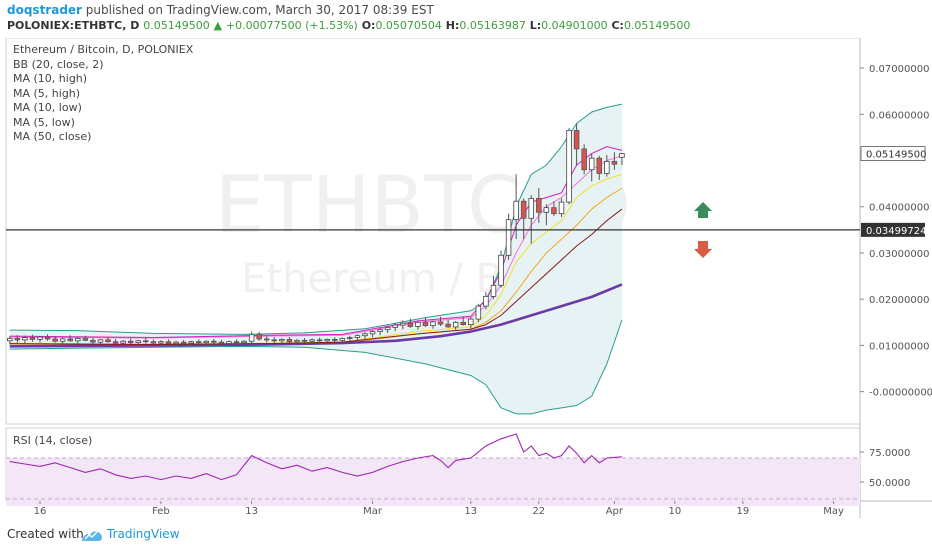 This screenshot has width=932, height=550. Describe the element at coordinates (53, 440) in the screenshot. I see `rsi-legend: RSI (14, close)` at that location.